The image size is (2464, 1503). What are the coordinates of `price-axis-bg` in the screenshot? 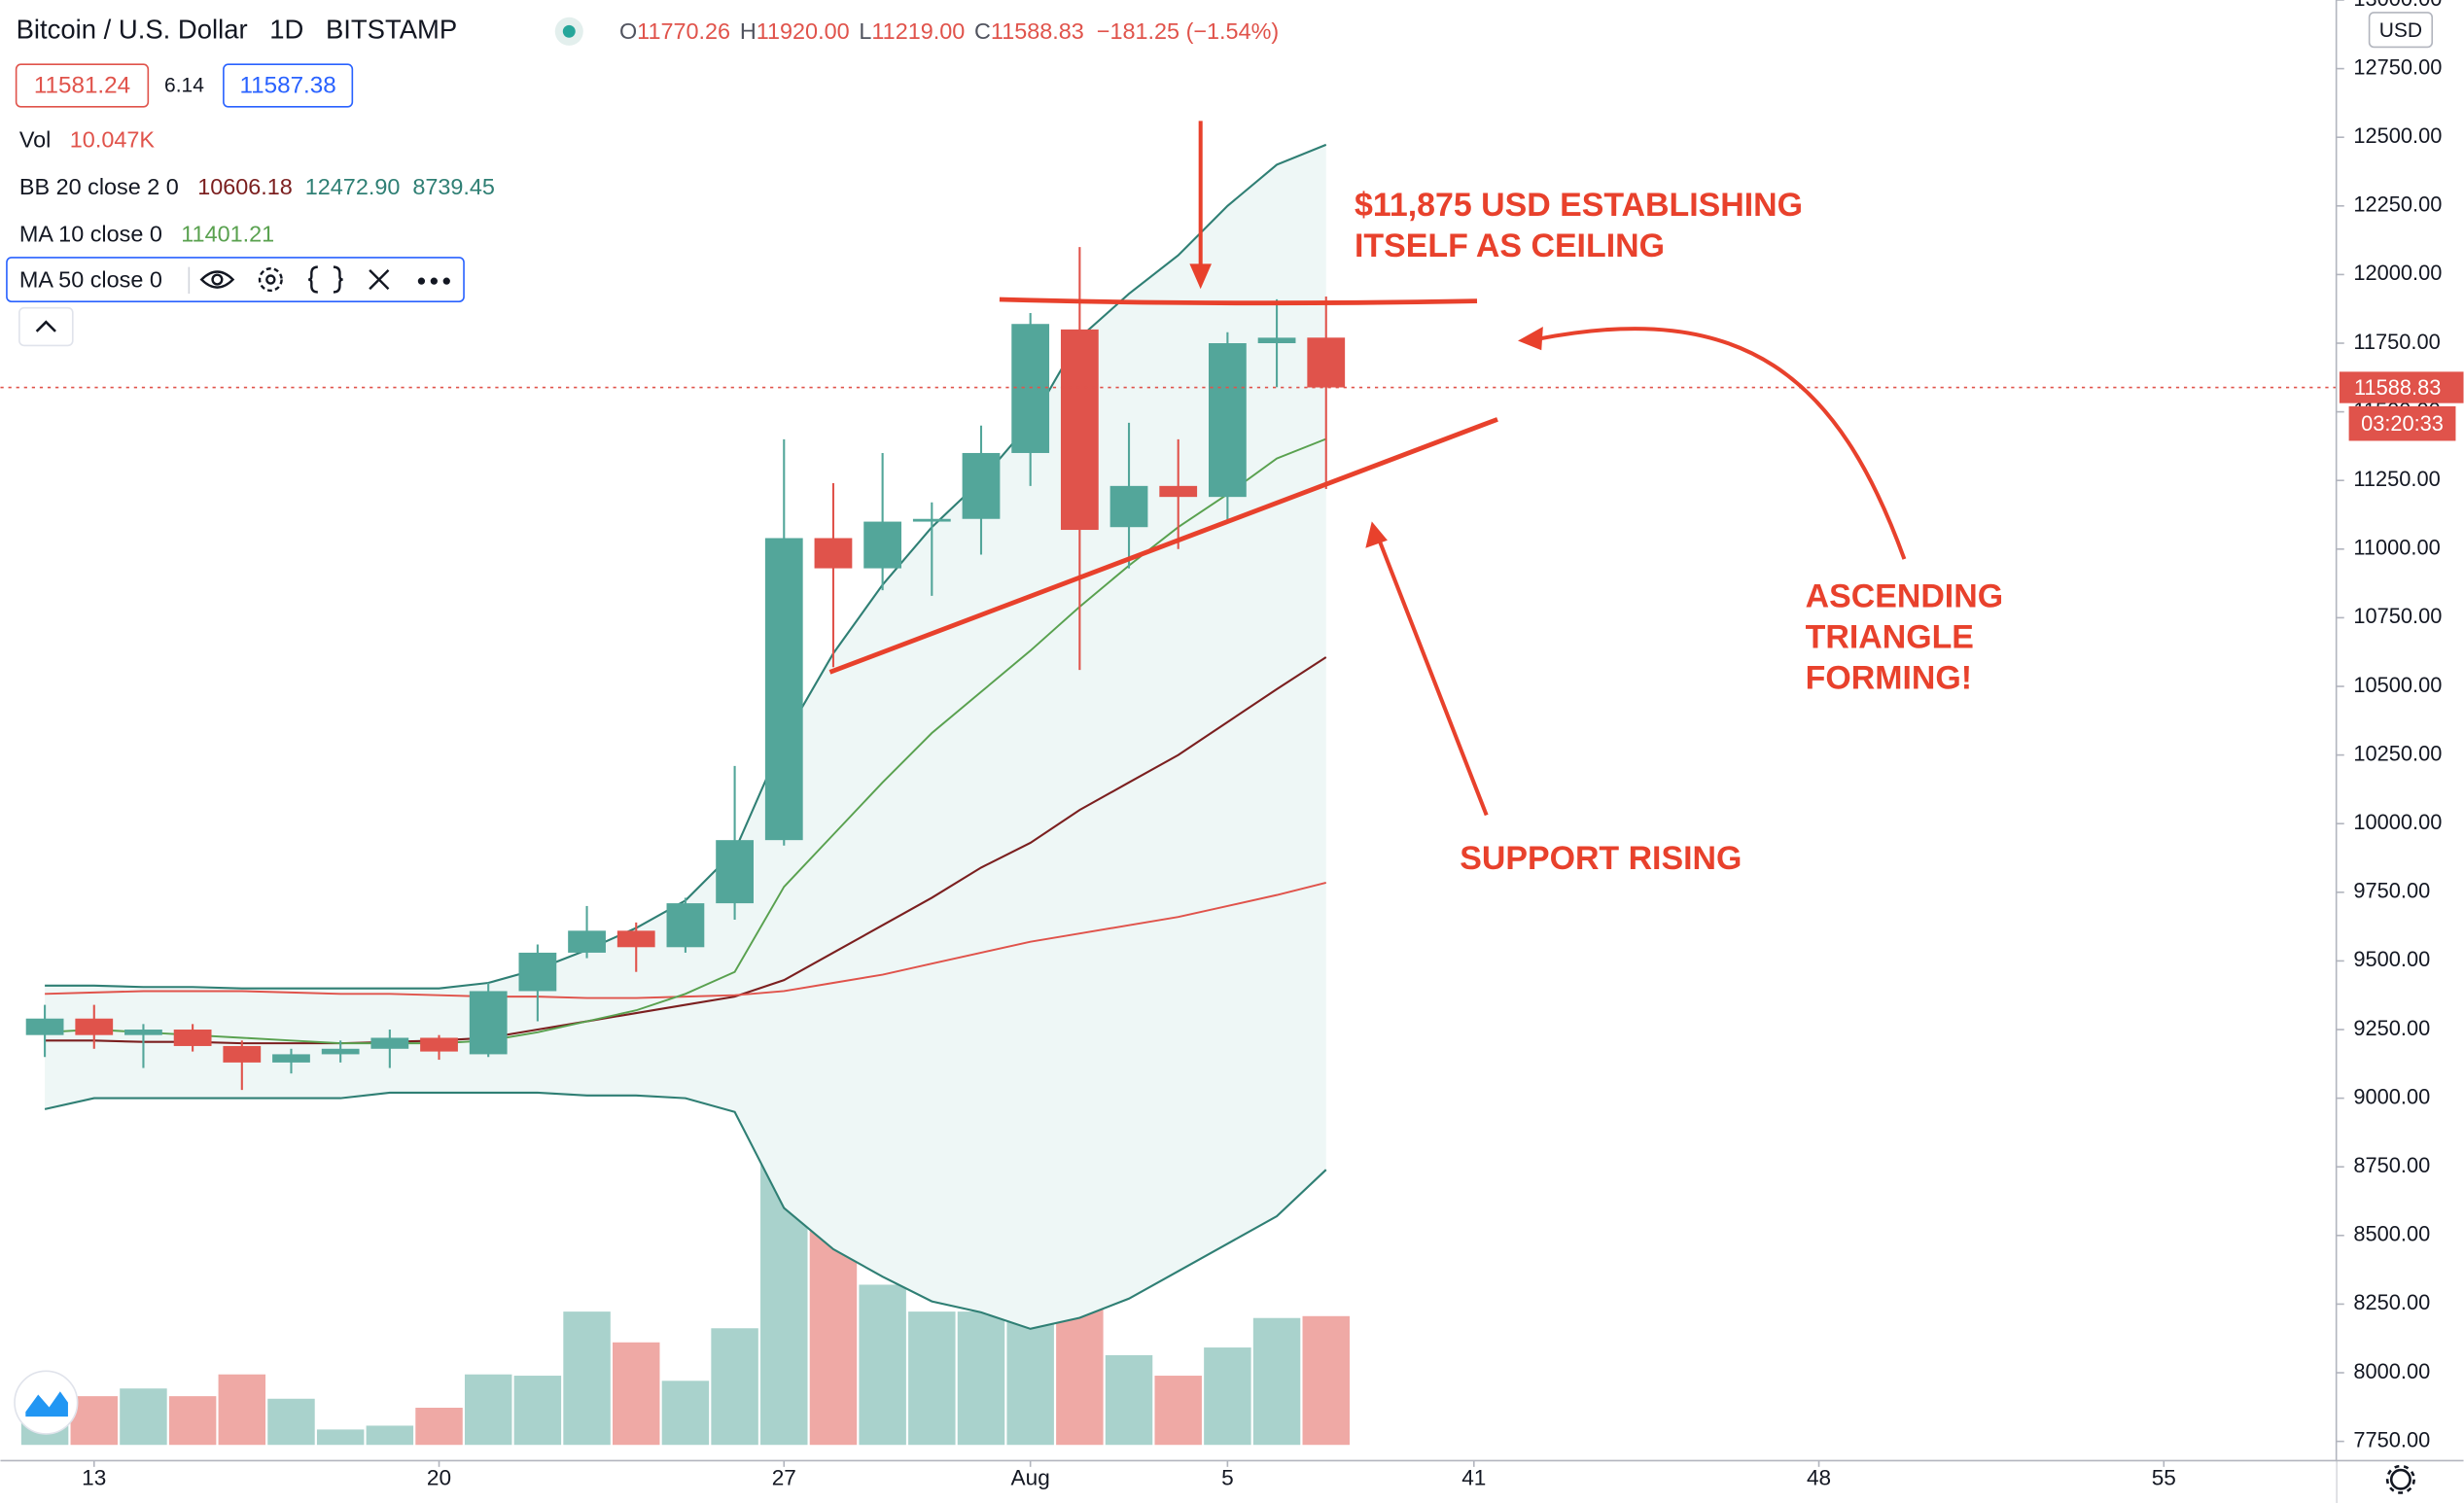 It's located at (2400, 752).